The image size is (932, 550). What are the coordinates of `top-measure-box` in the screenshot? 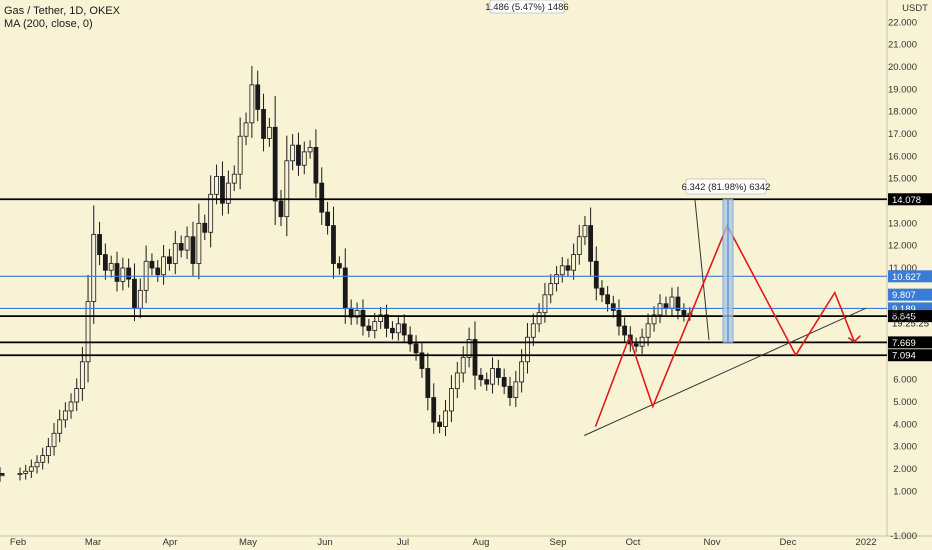 It's located at (527, 7).